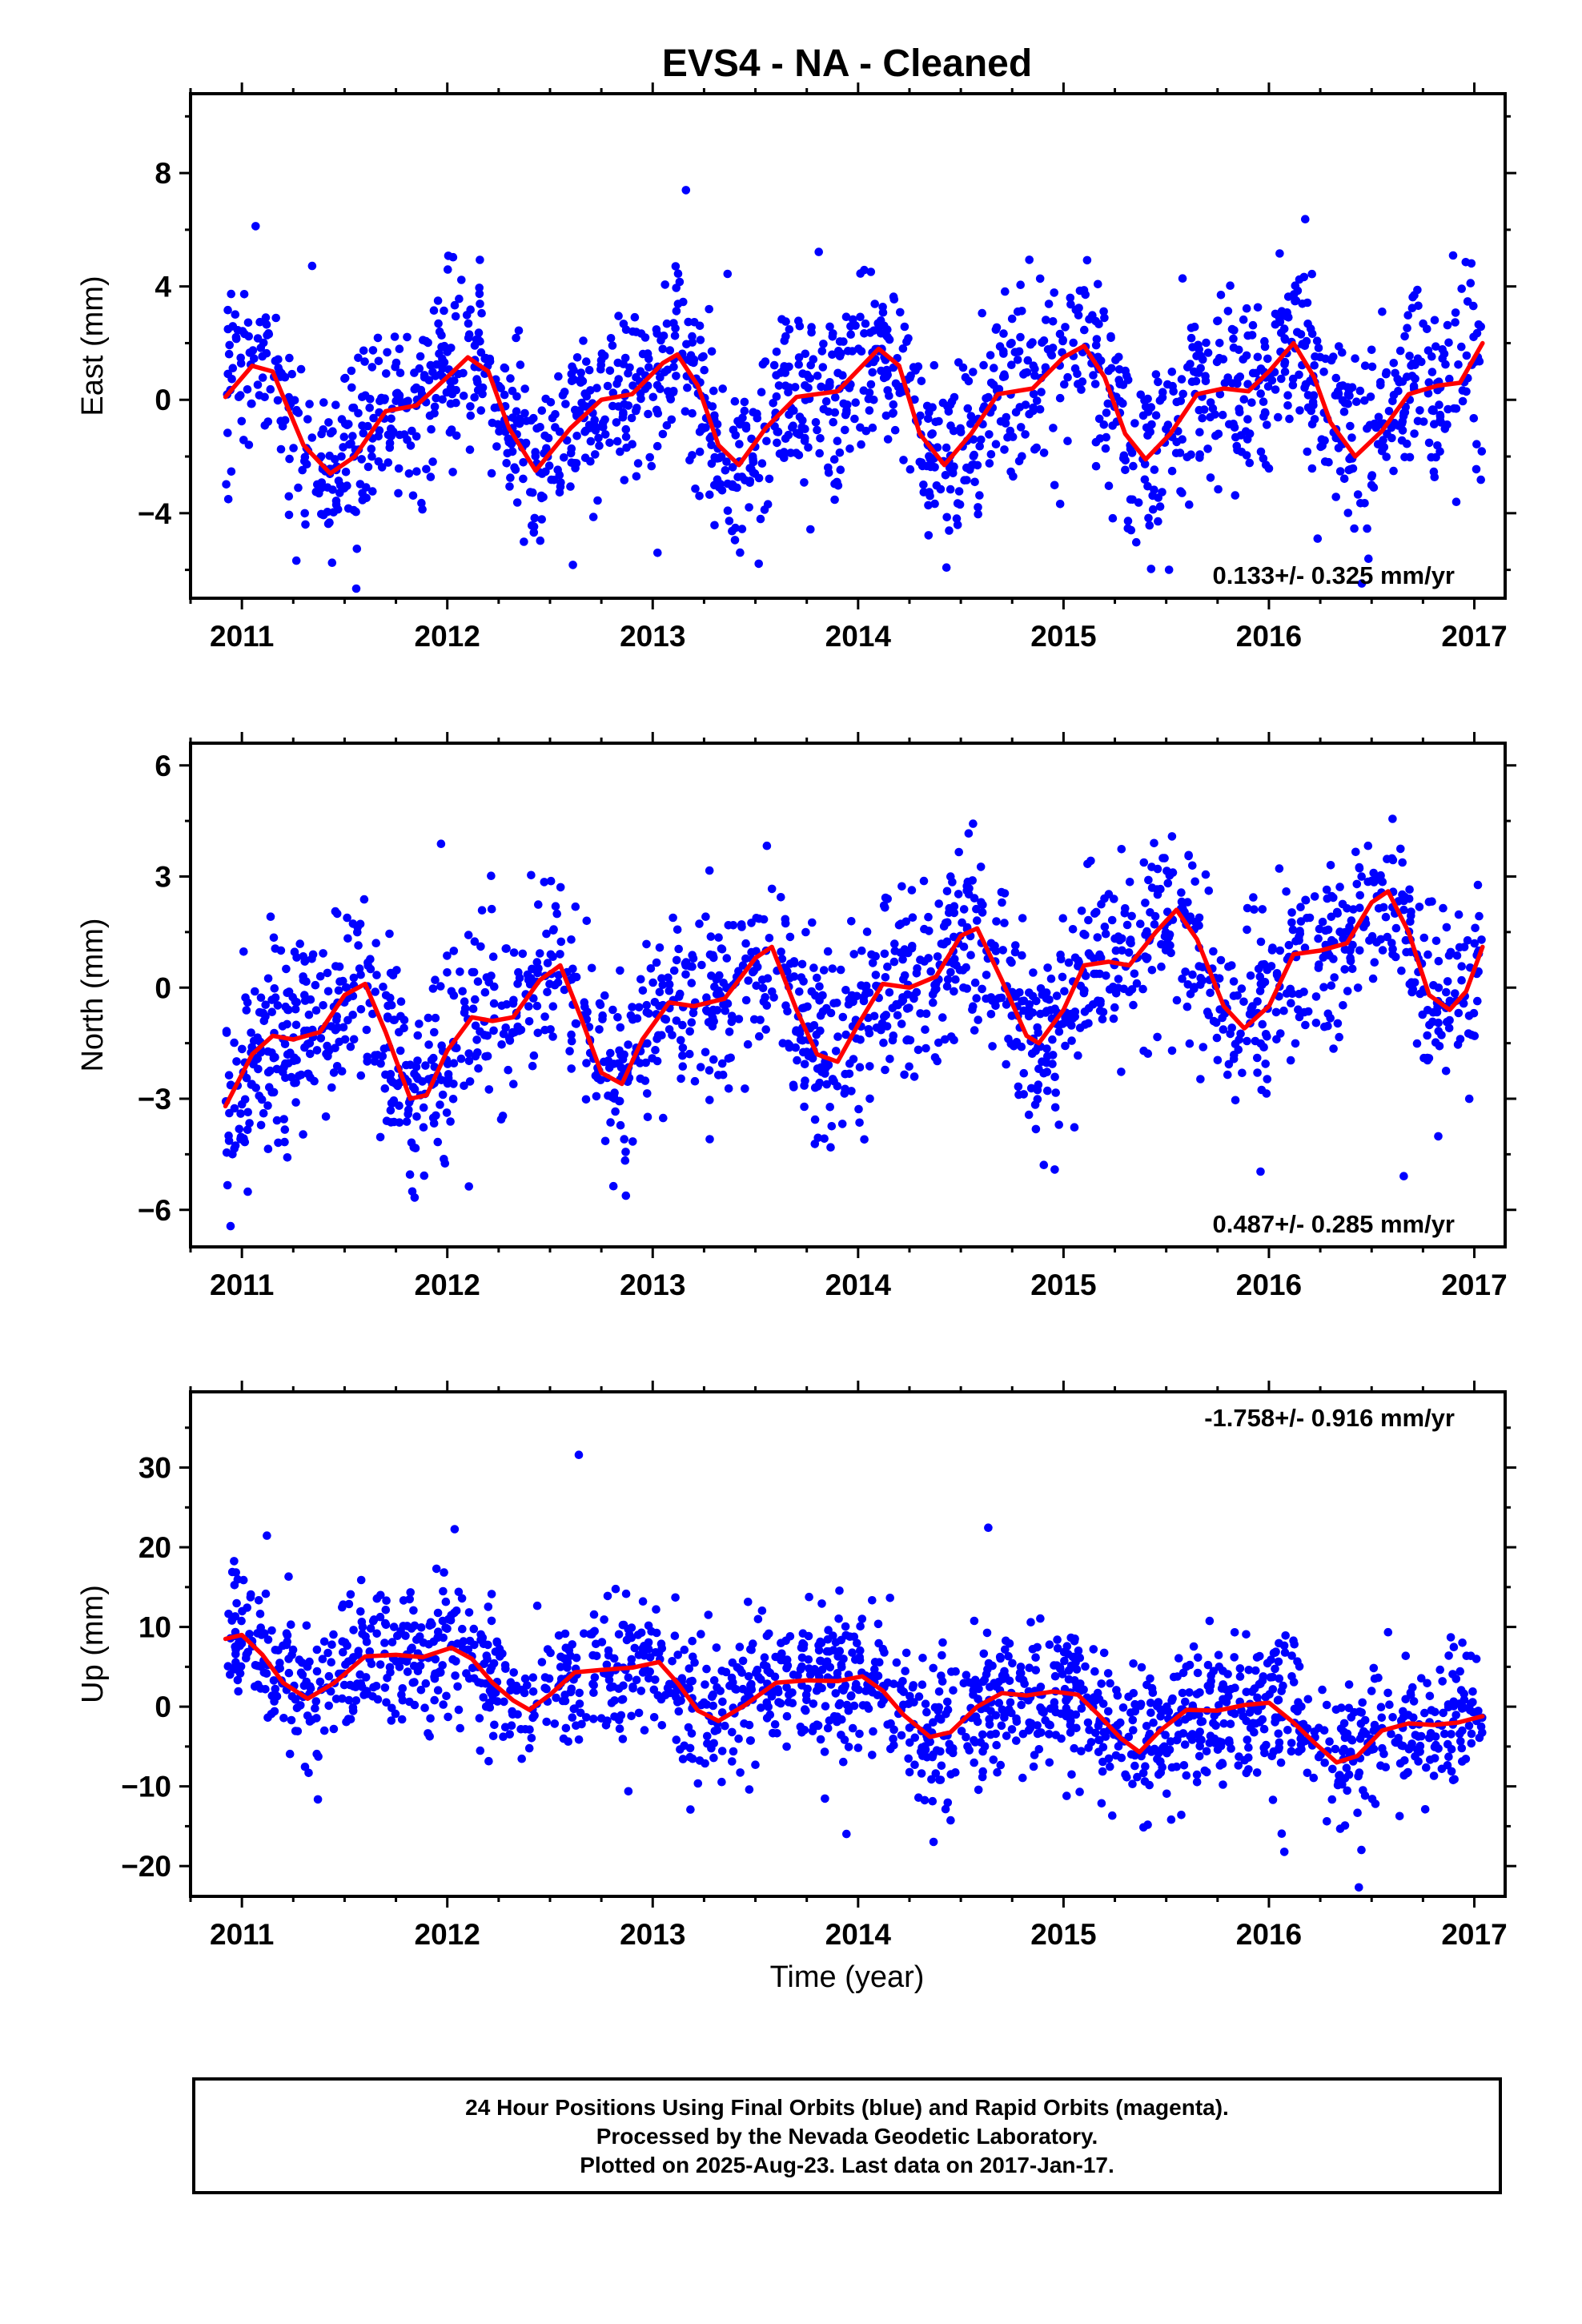  What do you see at coordinates (155, 513) in the screenshot?
I see `y-tick-label: −4` at bounding box center [155, 513].